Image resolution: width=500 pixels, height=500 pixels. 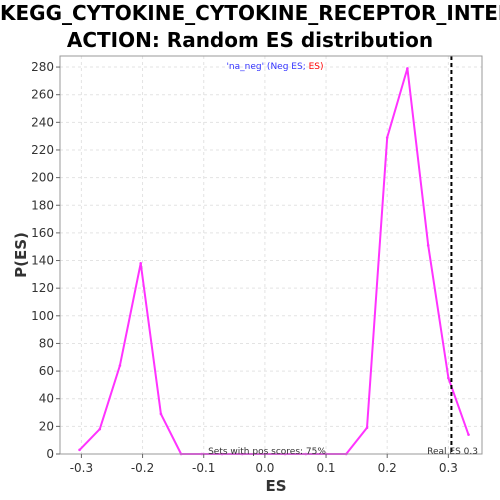 What do you see at coordinates (46, 426) in the screenshot?
I see `y-tick-label: 20` at bounding box center [46, 426].